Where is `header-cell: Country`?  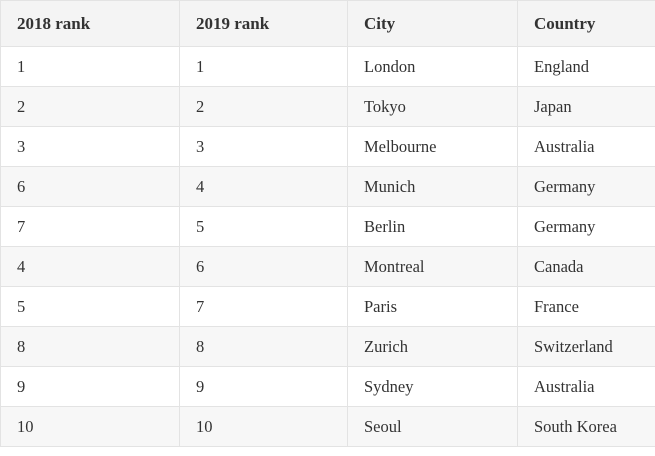
header-cell: Country is located at coordinates (586, 23).